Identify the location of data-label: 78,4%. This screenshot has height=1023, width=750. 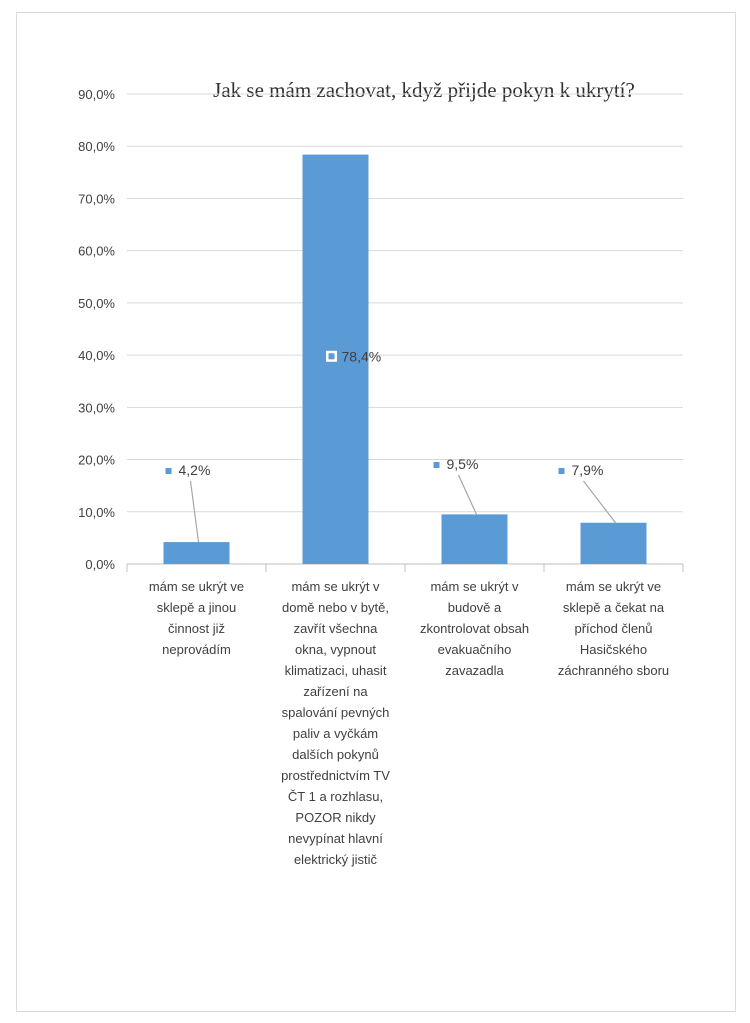
(362, 356).